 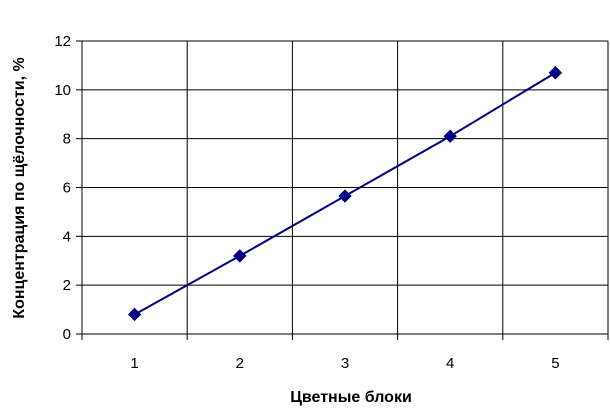 What do you see at coordinates (67, 236) in the screenshot?
I see `y-tick-label: 4` at bounding box center [67, 236].